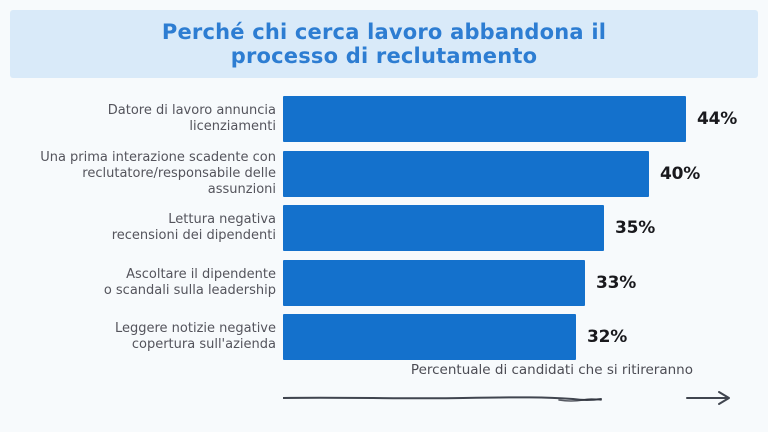 Image resolution: width=768 pixels, height=432 pixels. Describe the element at coordinates (191, 118) in the screenshot. I see `category-label: Datore di lavoro annuncia licenziamenti` at that location.